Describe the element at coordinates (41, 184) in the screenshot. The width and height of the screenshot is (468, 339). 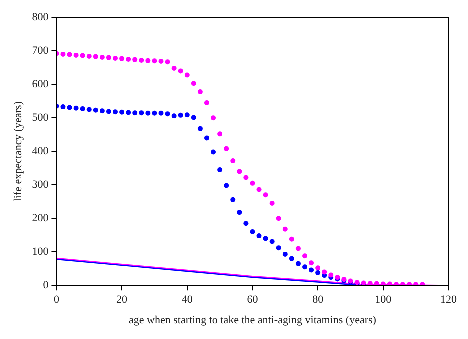
I see `y-tick-label: 300` at that location.